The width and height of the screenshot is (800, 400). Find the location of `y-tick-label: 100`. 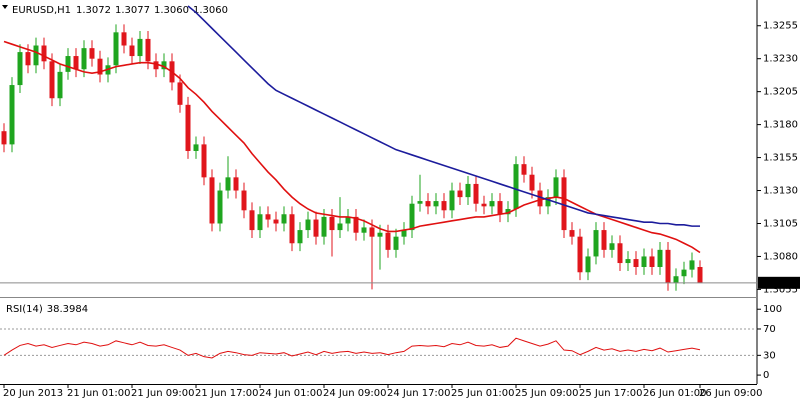

y-tick-label: 100 is located at coordinates (772, 309).